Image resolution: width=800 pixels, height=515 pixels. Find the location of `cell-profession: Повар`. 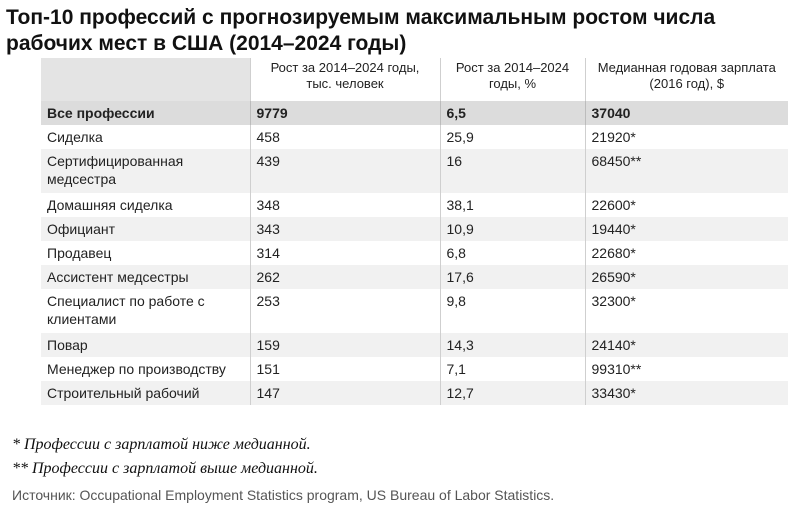

cell-profession: Повар is located at coordinates (67, 345).